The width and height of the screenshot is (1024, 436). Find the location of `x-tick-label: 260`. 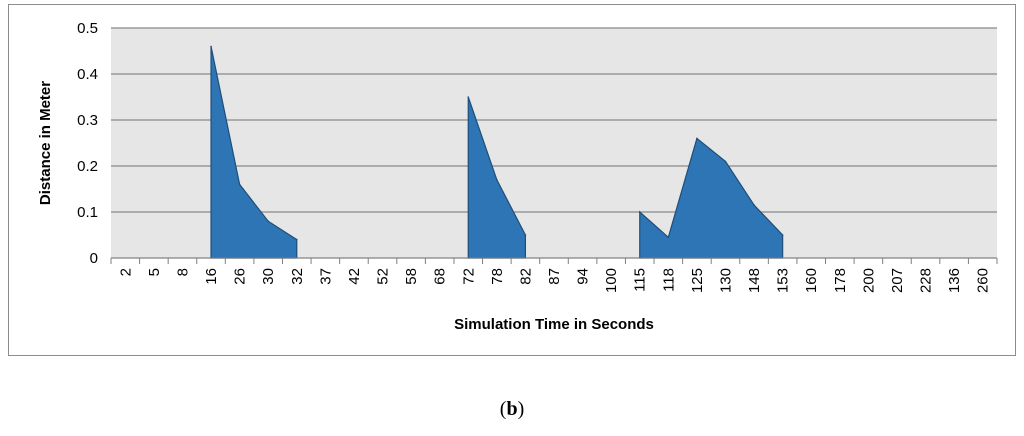

x-tick-label: 260 is located at coordinates (983, 280).